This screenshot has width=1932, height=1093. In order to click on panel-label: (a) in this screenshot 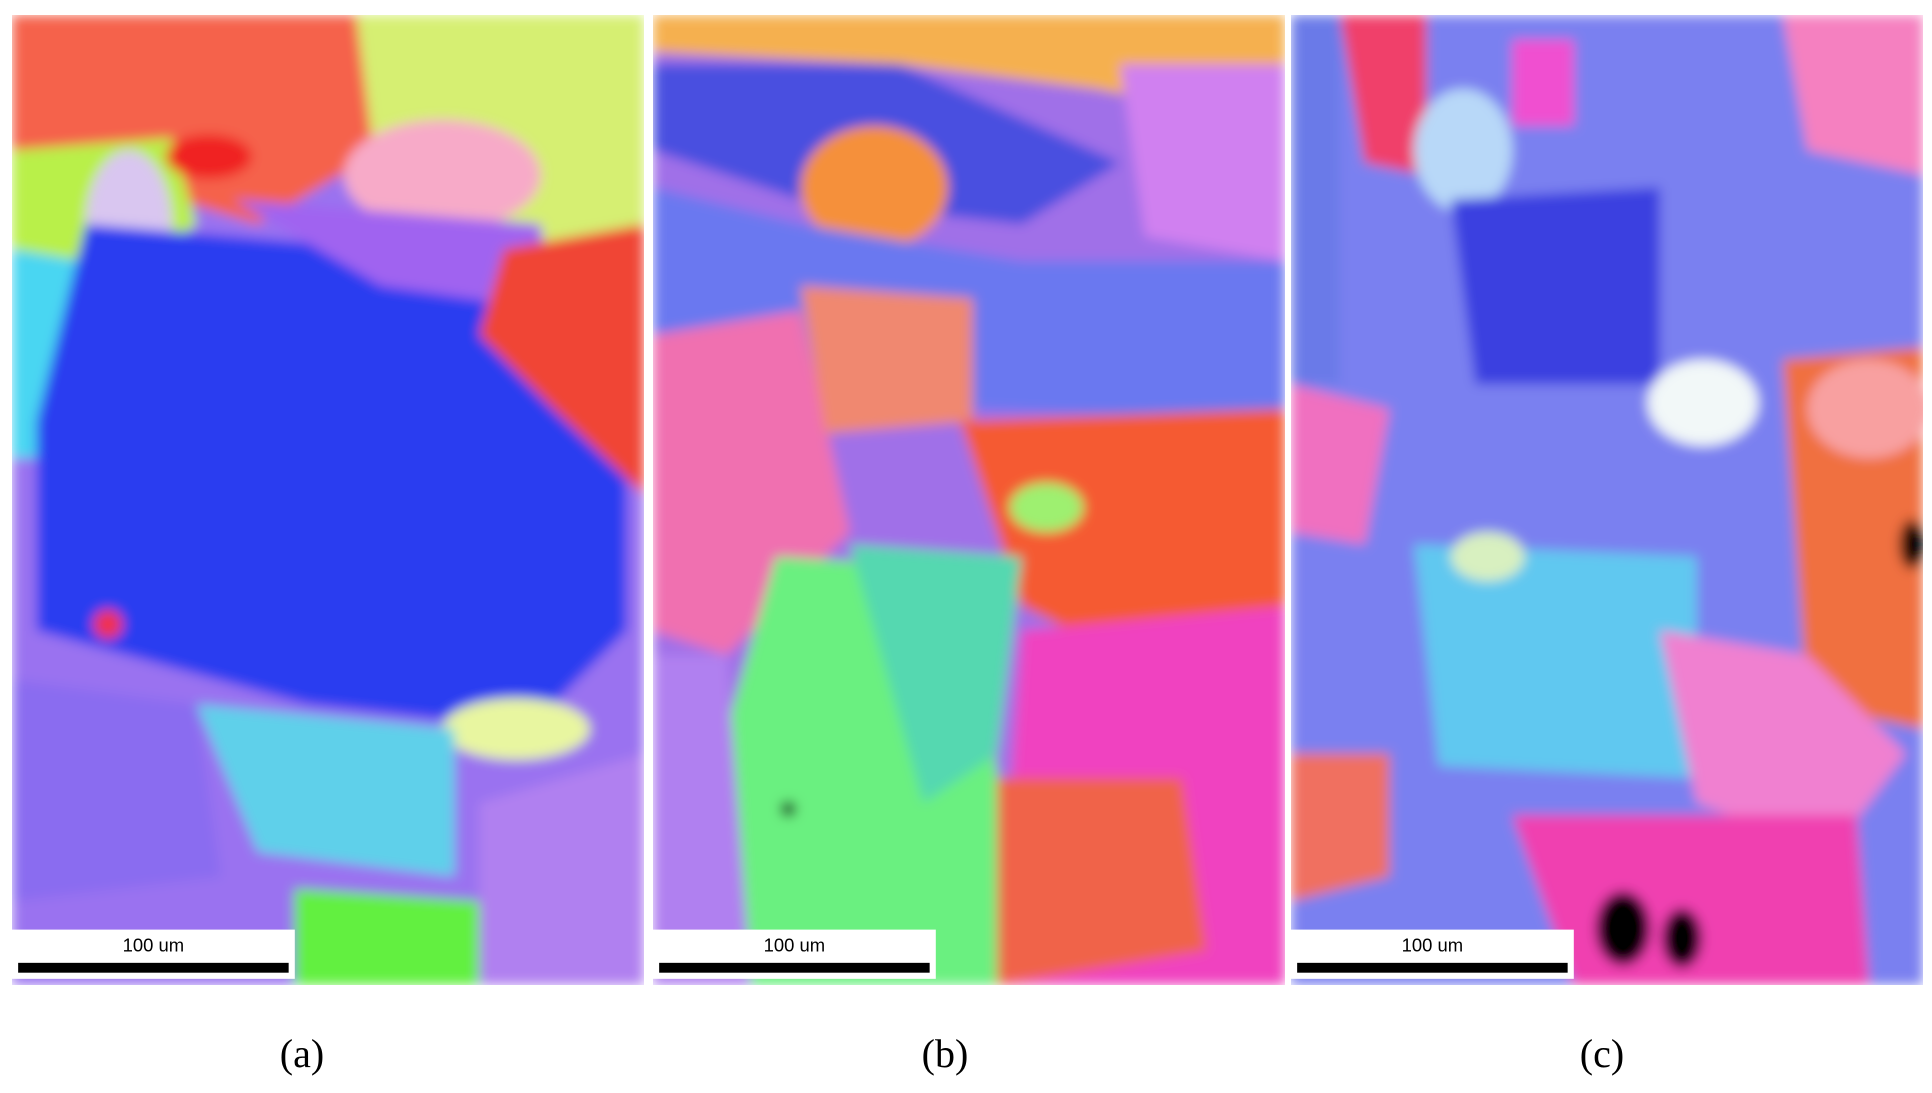, I will do `click(302, 1053)`.